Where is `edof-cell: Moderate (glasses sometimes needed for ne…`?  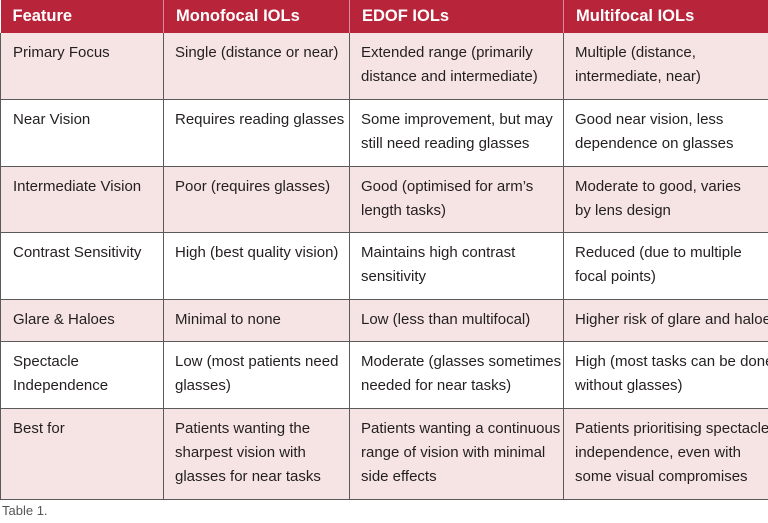
edof-cell: Moderate (glasses sometimes needed for ne… is located at coordinates (456, 375).